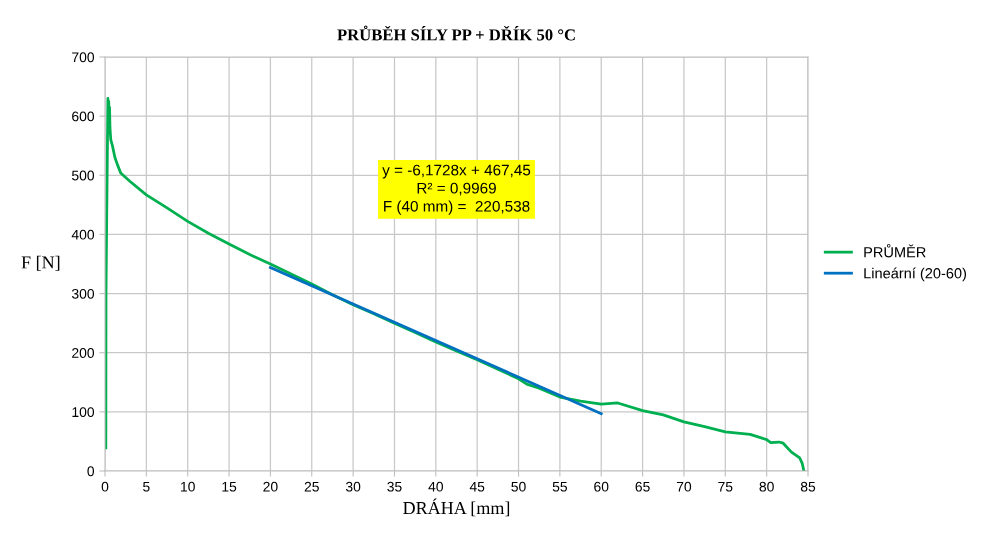 Image resolution: width=1003 pixels, height=551 pixels. Describe the element at coordinates (311, 486) in the screenshot. I see `x-tick-label: 25` at that location.